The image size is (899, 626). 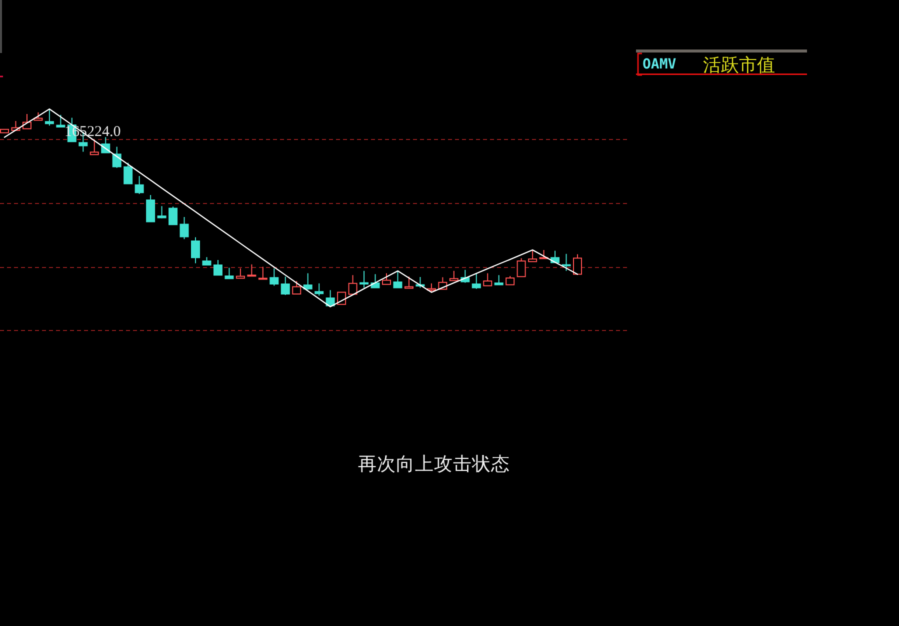 What do you see at coordinates (739, 65) in the screenshot?
I see `text: 活跃市值` at bounding box center [739, 65].